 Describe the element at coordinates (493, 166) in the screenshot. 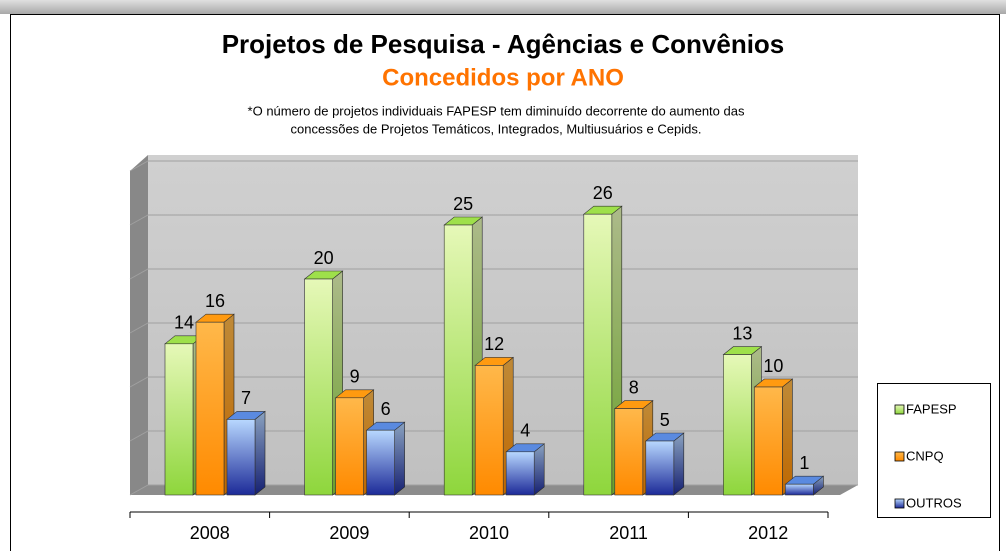

I see `grid-line` at that location.